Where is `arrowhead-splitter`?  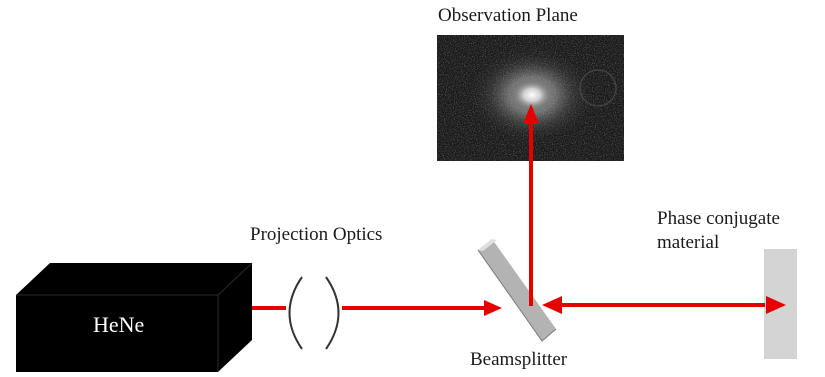
arrowhead-splitter is located at coordinates (493, 308).